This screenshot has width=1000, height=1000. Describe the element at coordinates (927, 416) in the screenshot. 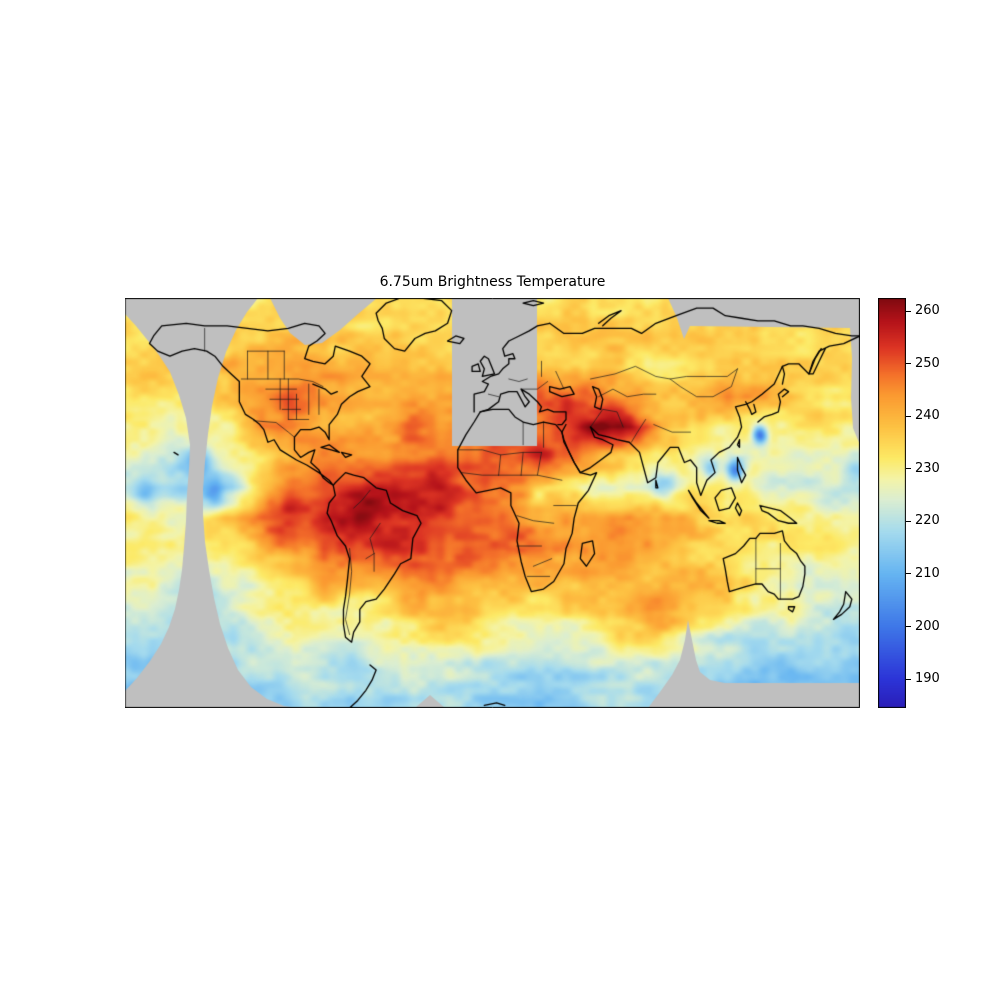

I see `colorbar-tick-label: 240` at that location.